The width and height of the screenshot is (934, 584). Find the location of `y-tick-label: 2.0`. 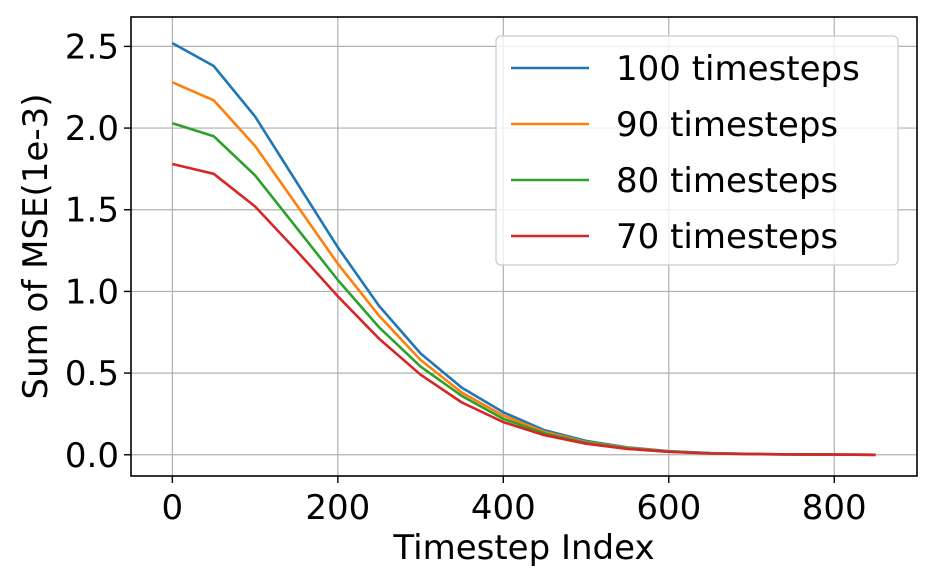

y-tick-label: 2.0 is located at coordinates (92, 129).